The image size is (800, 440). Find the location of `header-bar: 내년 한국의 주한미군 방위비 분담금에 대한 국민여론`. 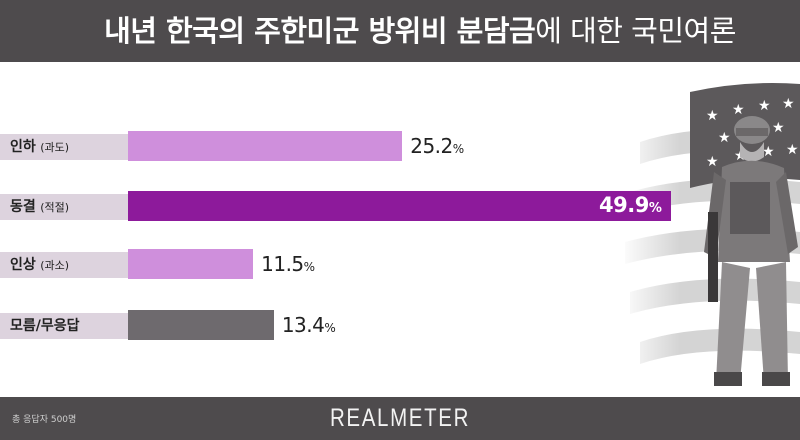

header-bar: 내년 한국의 주한미군 방위비 분담금에 대한 국민여론 is located at coordinates (400, 31).